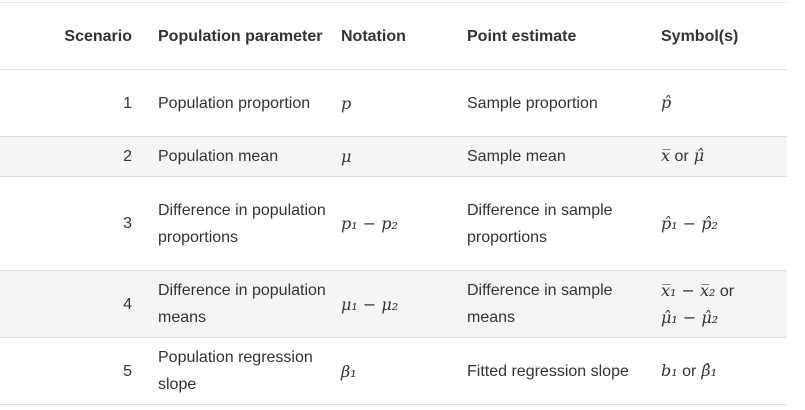  Describe the element at coordinates (242, 223) in the screenshot. I see `population-parameter: Difference in population proportions` at that location.